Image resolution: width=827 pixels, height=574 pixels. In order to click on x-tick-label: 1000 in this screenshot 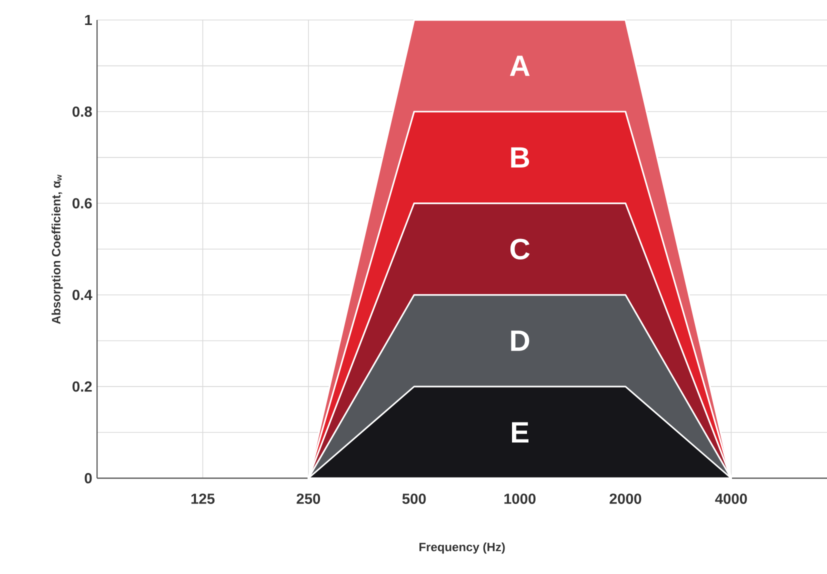, I will do `click(520, 498)`.